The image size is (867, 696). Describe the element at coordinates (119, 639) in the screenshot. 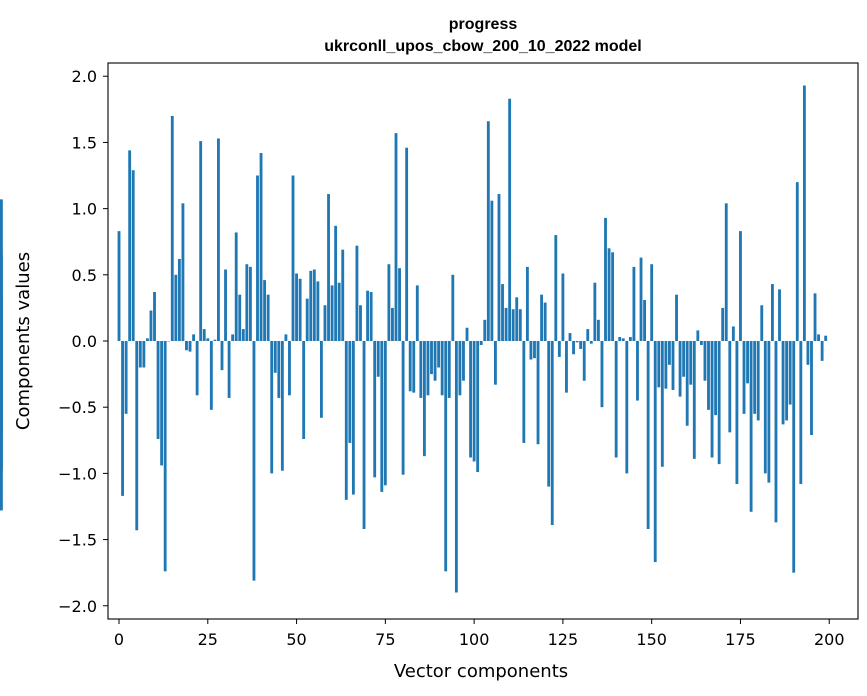

I see `x-tick-label: 0` at that location.